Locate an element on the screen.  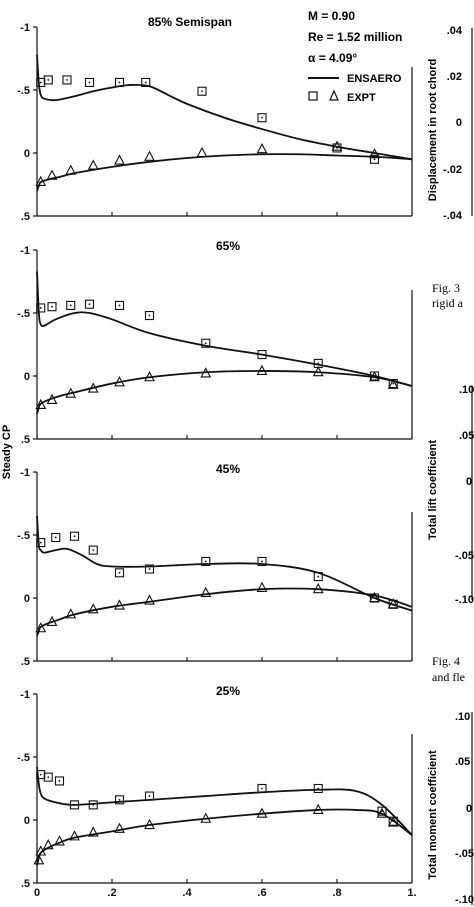
right-panel3-ylabel: Total moment coefficient is located at coordinates (433, 815).